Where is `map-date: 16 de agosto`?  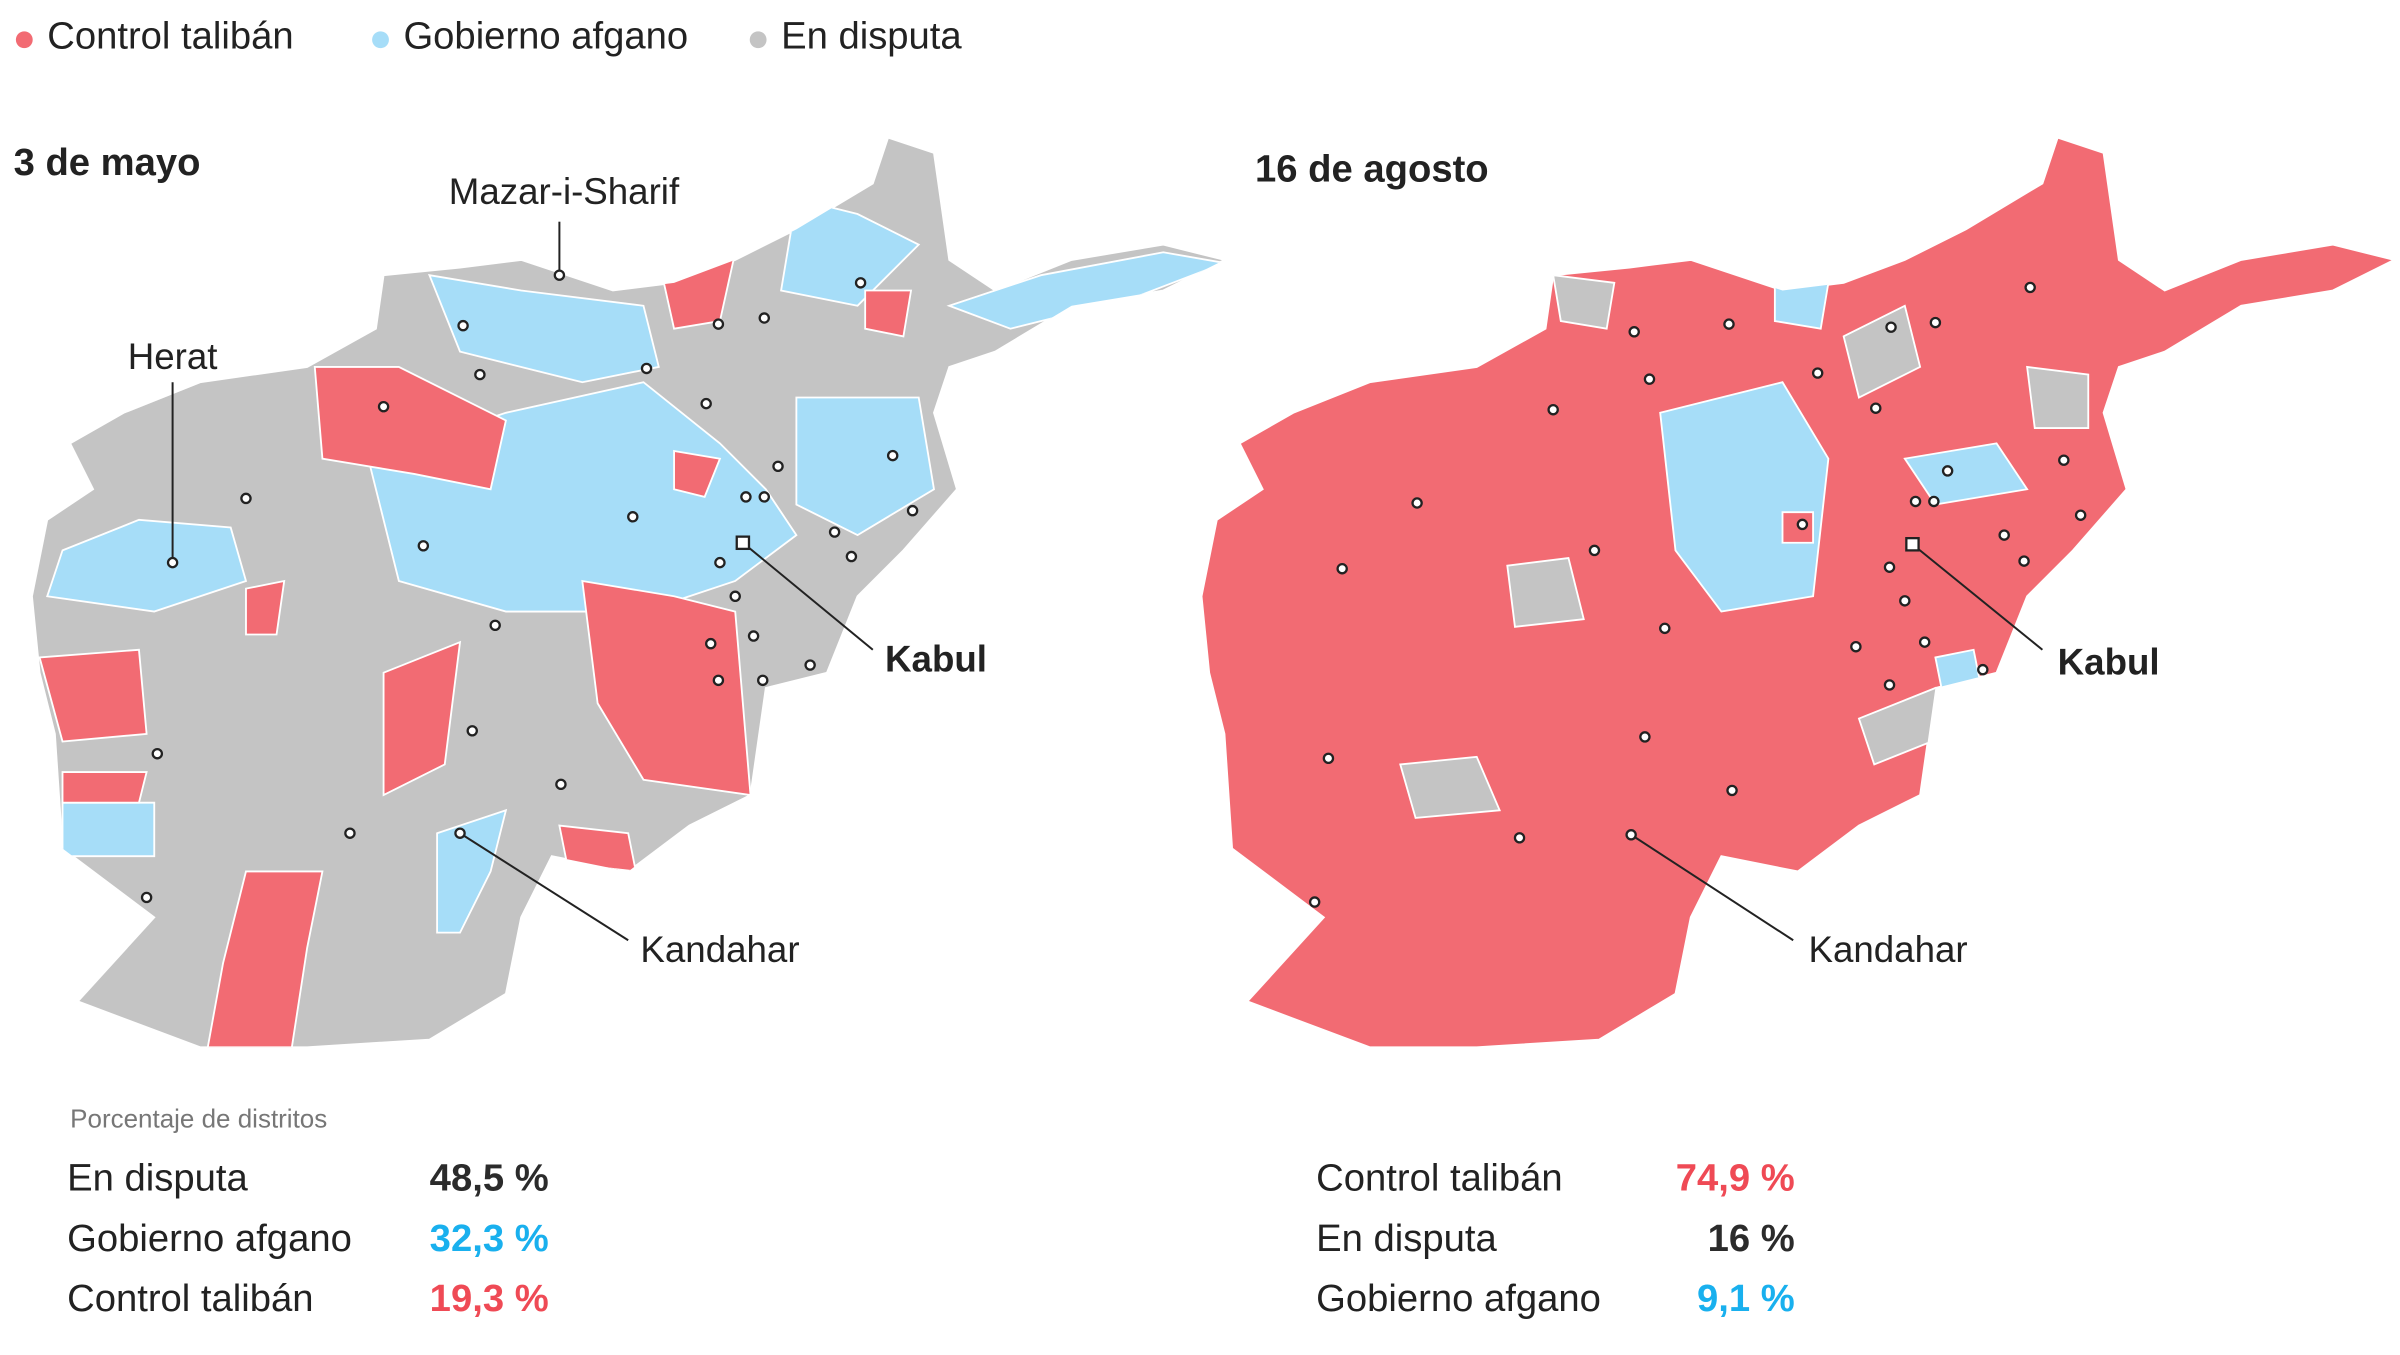 map-date: 16 de agosto is located at coordinates (1372, 168).